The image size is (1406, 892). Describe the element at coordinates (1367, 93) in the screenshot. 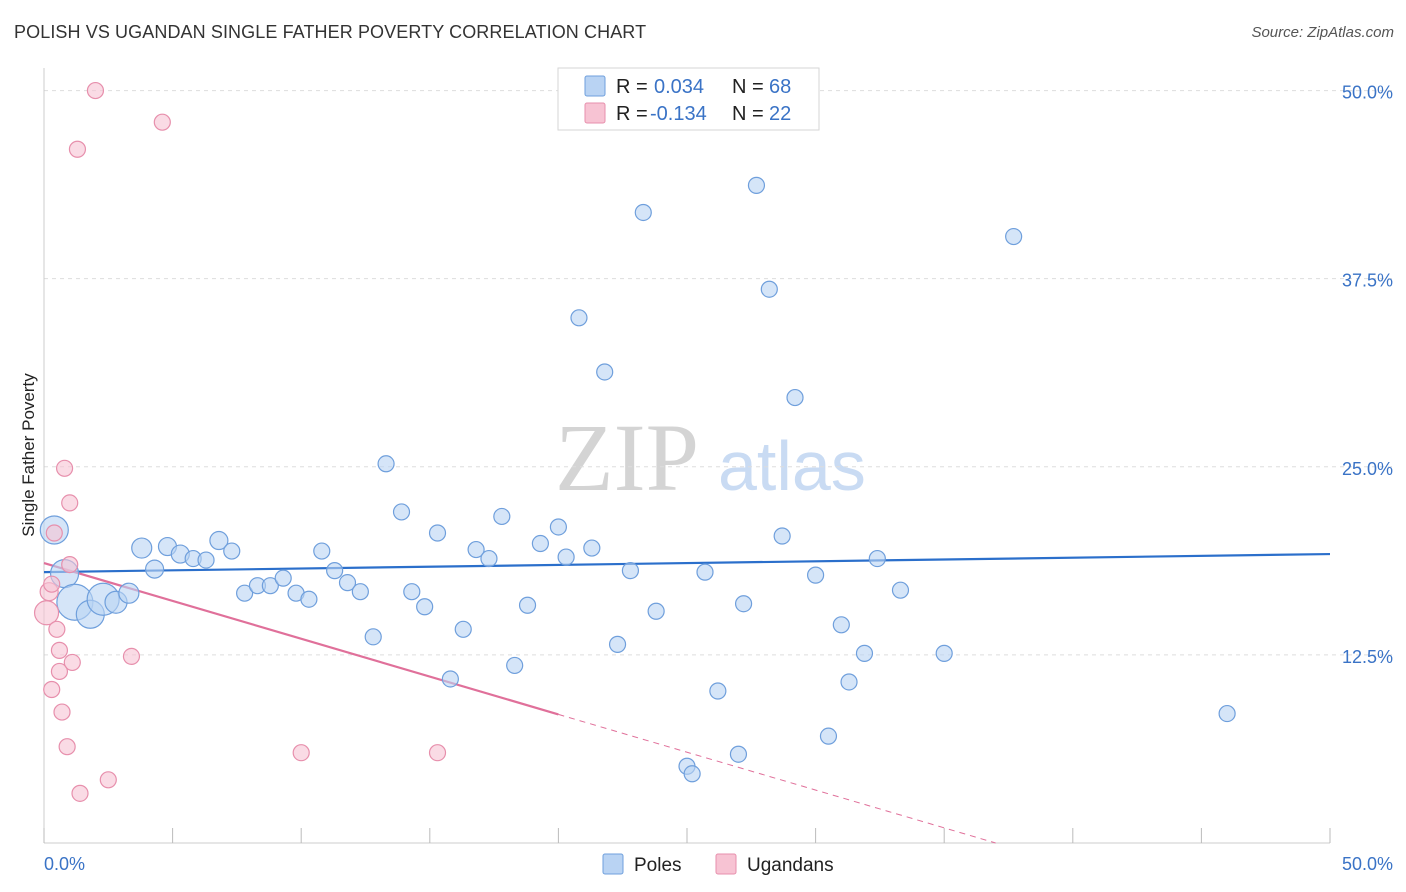

I see `y-tick-label: 50.0%` at that location.